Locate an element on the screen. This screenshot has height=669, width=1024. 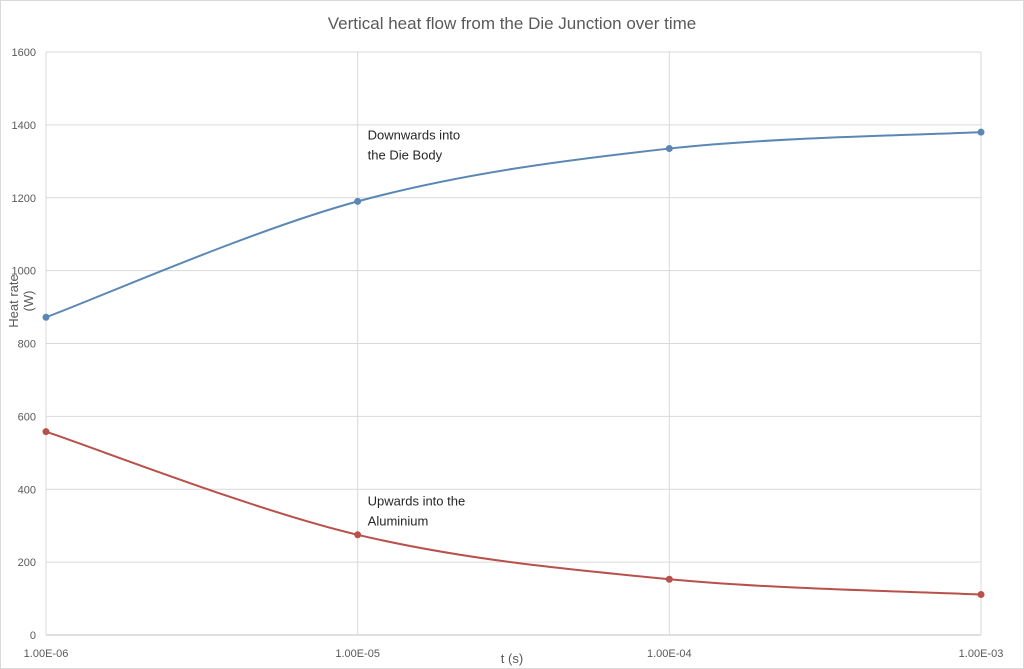
annotation-line: the Die Body is located at coordinates (405, 154).